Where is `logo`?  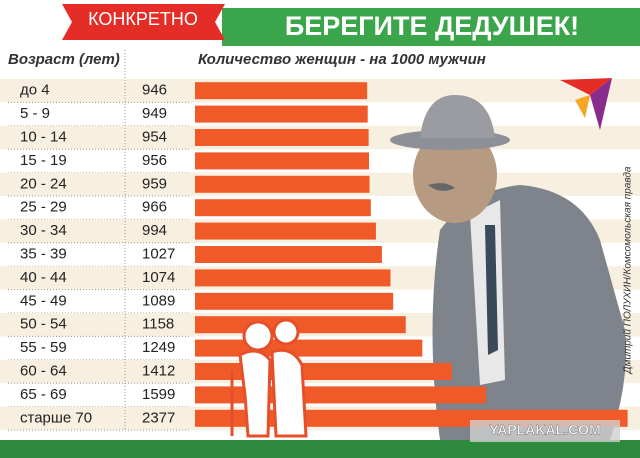
logo is located at coordinates (586, 104).